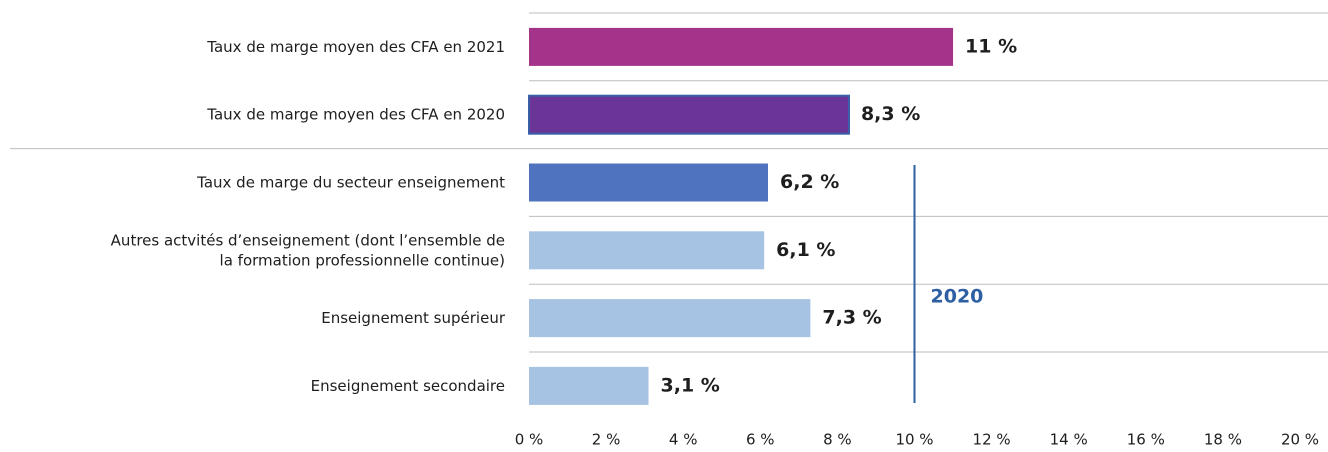 This screenshot has height=452, width=1328. Describe the element at coordinates (529, 440) in the screenshot. I see `x-tick-label: 0 %` at that location.